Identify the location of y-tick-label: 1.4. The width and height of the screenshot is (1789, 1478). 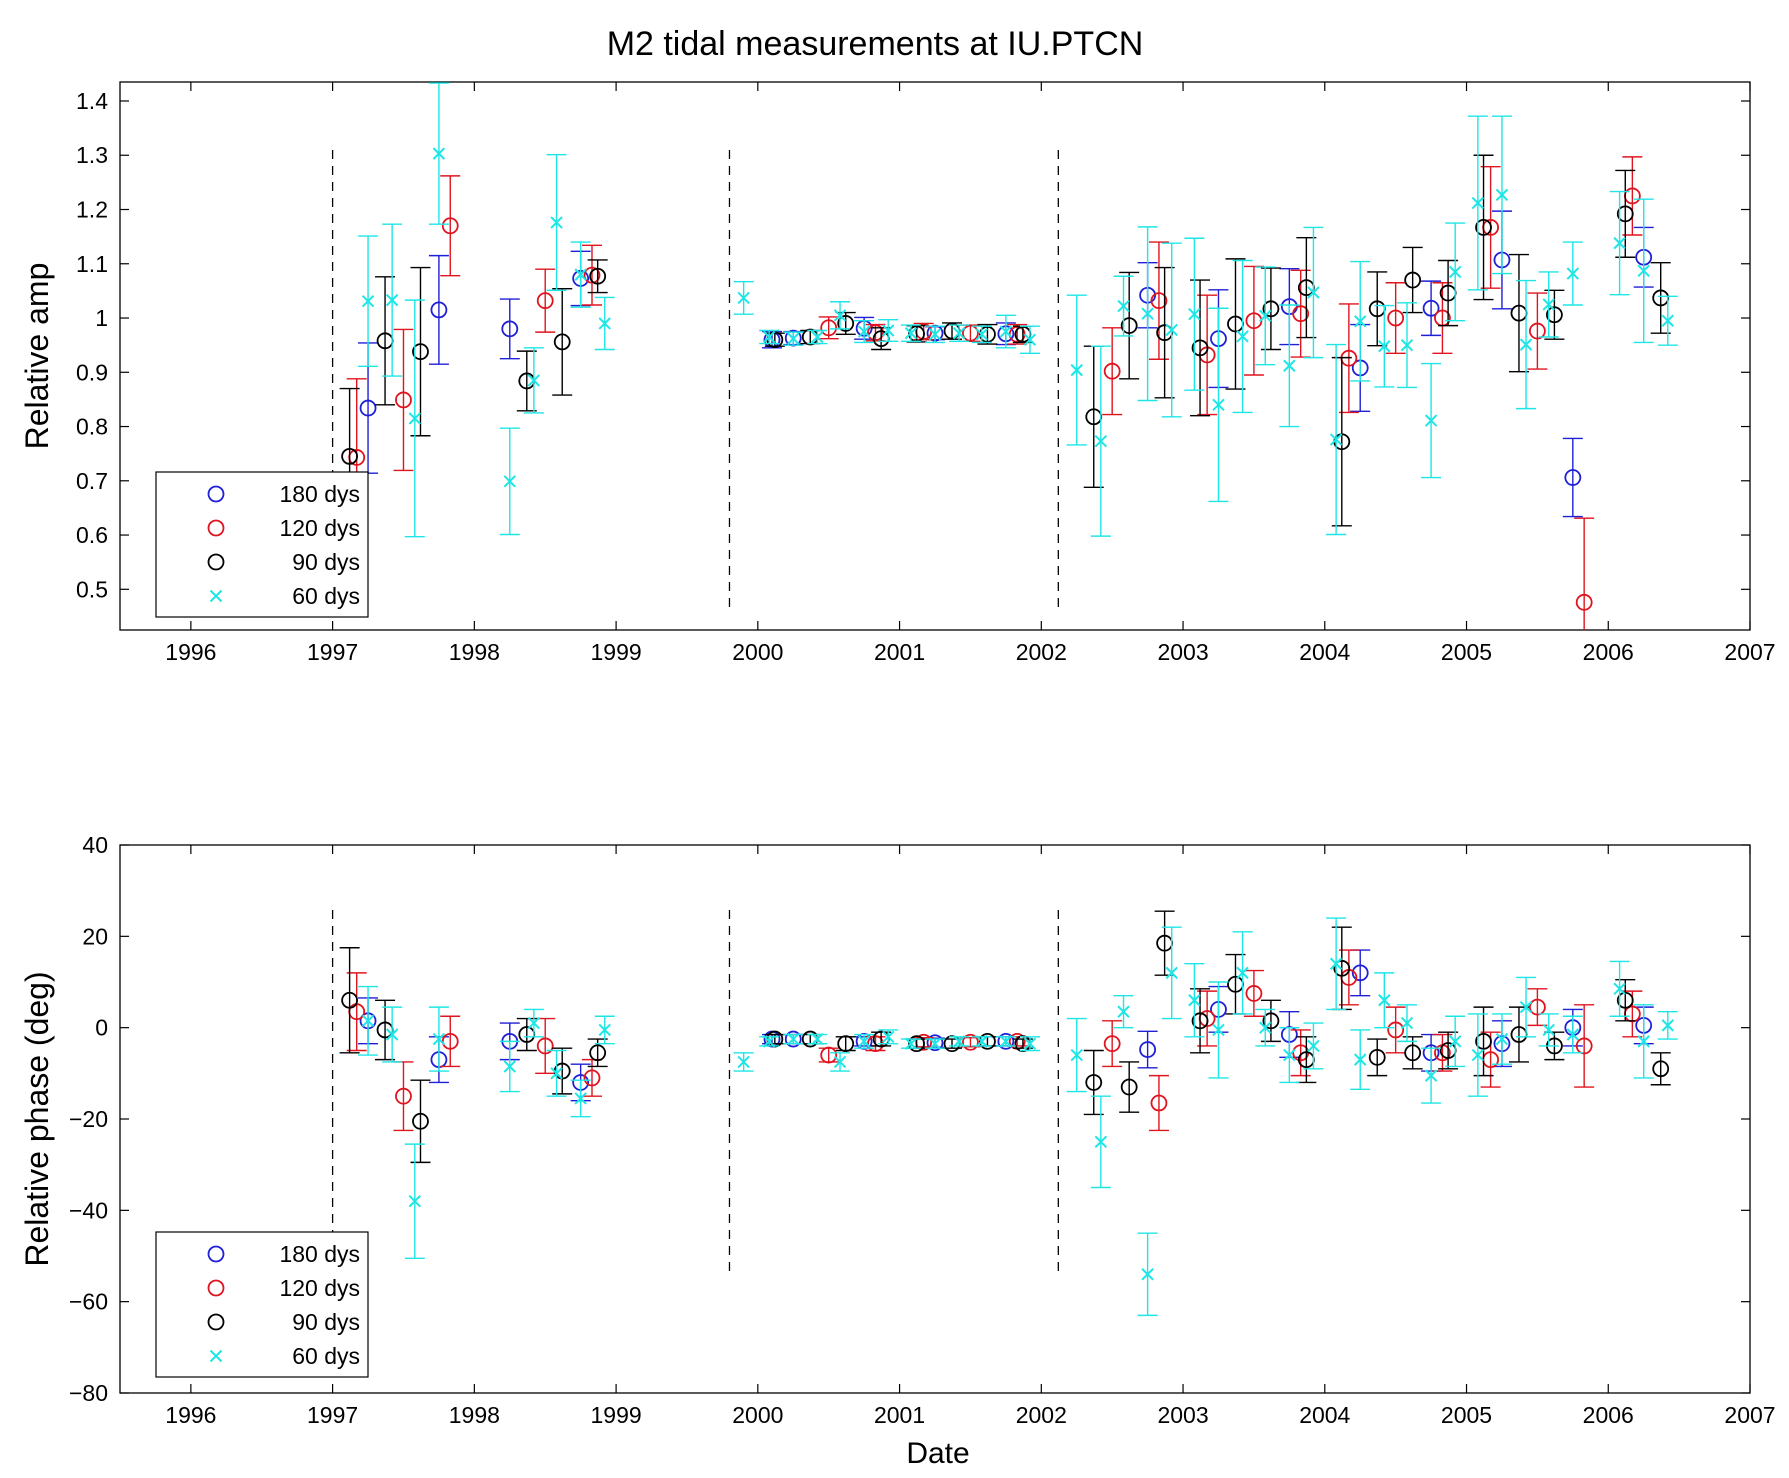
(92, 101).